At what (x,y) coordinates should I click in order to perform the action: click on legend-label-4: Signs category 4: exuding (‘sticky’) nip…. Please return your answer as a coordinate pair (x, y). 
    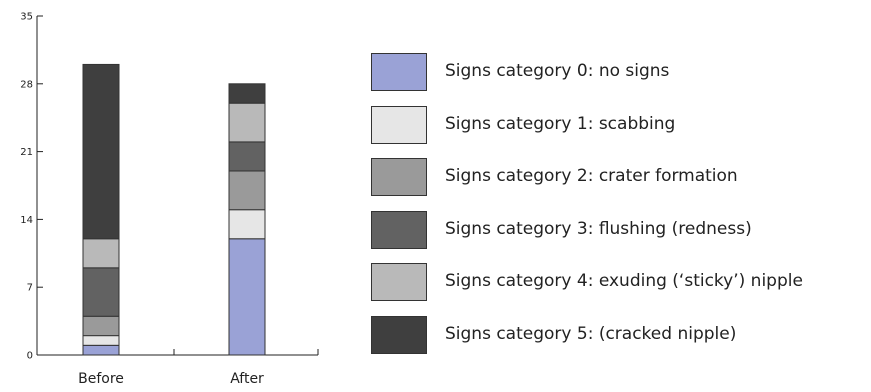
    Looking at the image, I should click on (624, 281).